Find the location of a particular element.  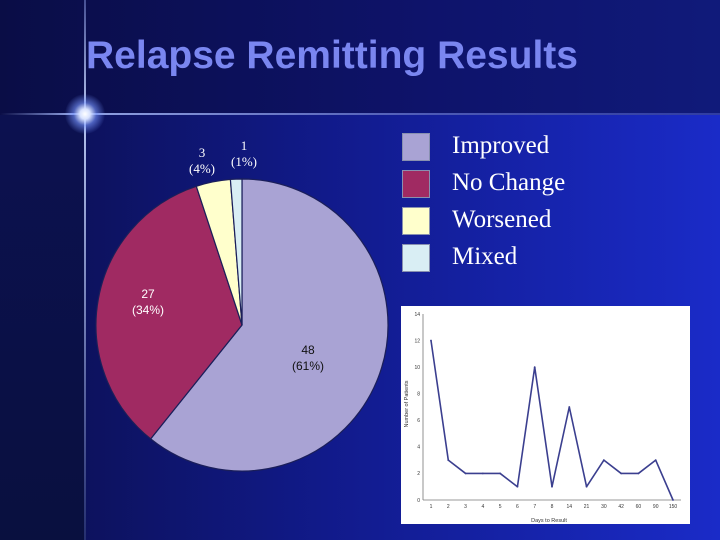

legend-swatch-improved is located at coordinates (416, 147).